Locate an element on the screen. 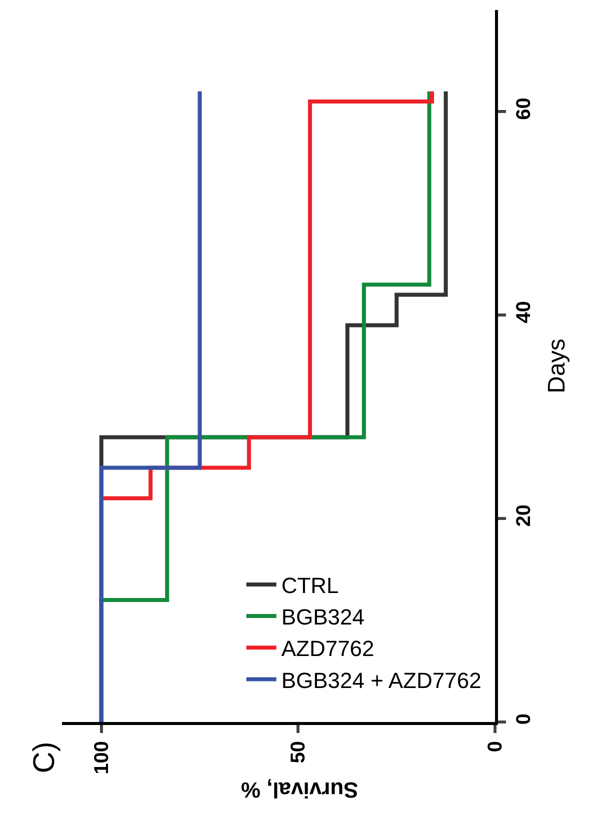  y-tick-label: 40 is located at coordinates (524, 312).